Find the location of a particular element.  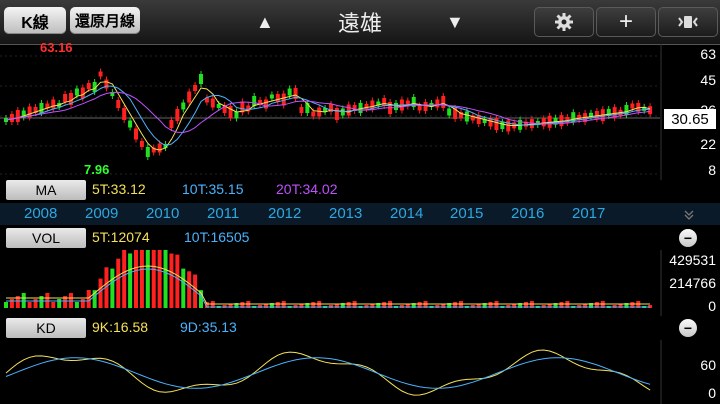

vol-axis-tick: 429531 is located at coordinates (692, 260).